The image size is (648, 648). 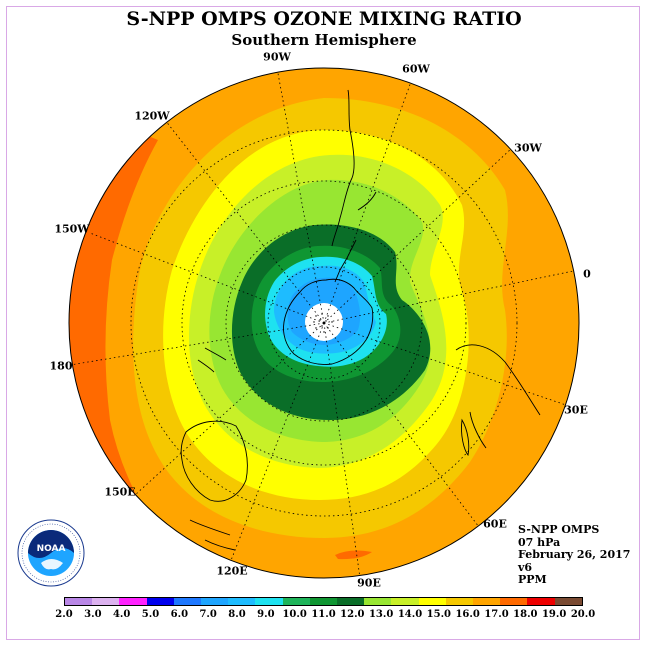 What do you see at coordinates (496, 614) in the screenshot?
I see `colorbar-label: 17.0` at bounding box center [496, 614].